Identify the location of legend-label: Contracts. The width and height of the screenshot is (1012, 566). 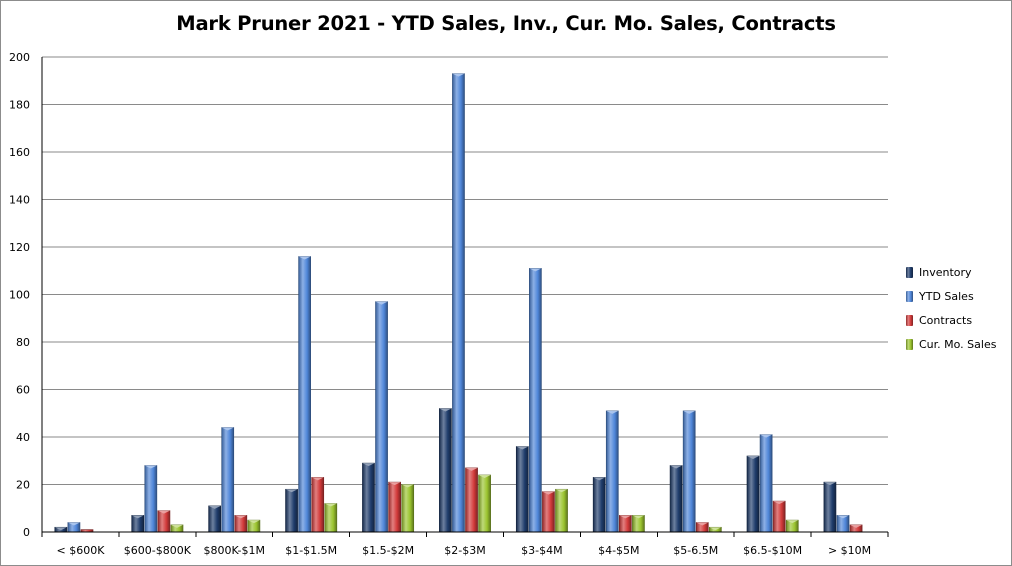
(946, 320).